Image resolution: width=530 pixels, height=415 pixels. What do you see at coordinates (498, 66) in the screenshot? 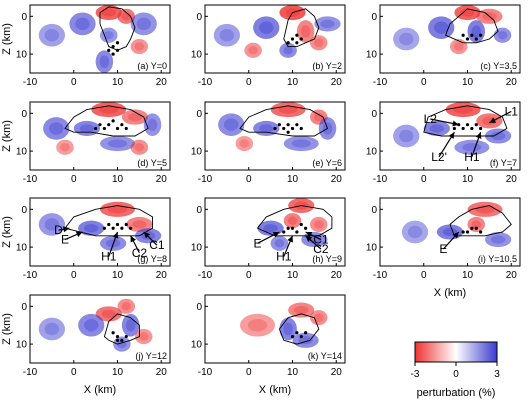
I see `panel-label: (c) Y=3.5` at bounding box center [498, 66].